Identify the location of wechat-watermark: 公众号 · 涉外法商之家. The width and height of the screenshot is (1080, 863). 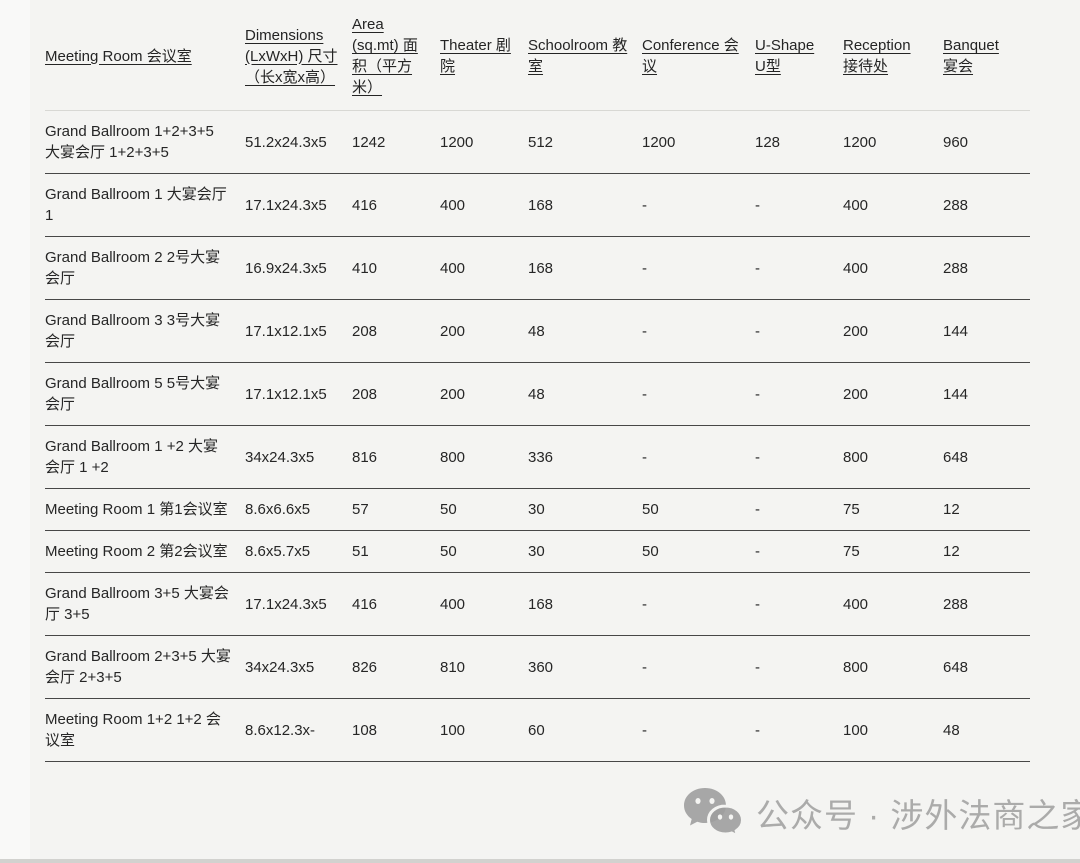
(881, 813).